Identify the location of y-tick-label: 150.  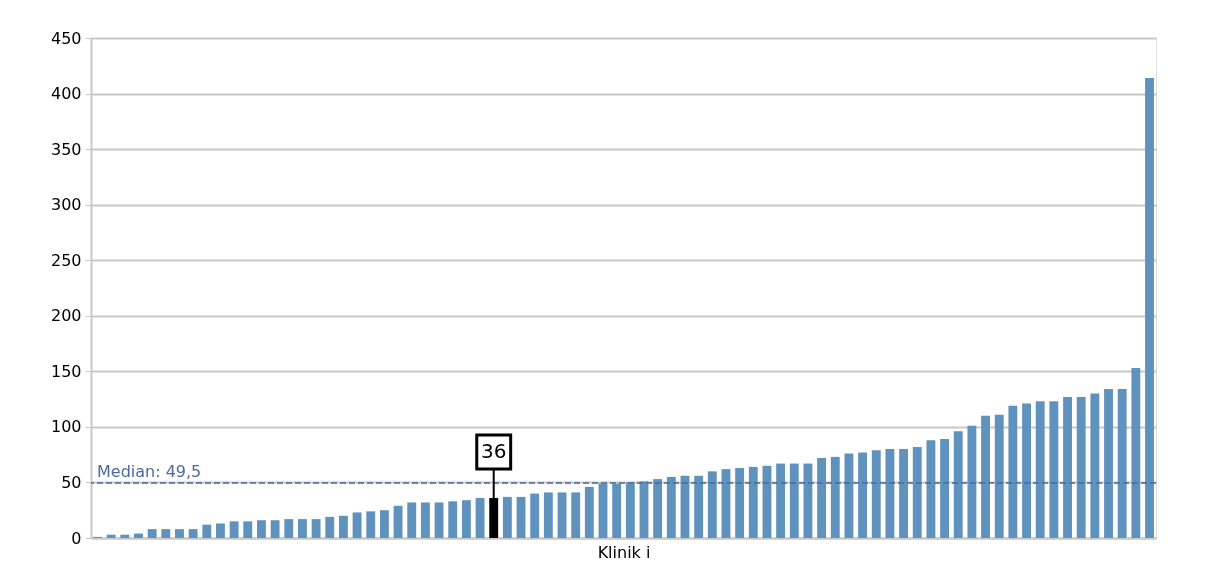
(66, 371).